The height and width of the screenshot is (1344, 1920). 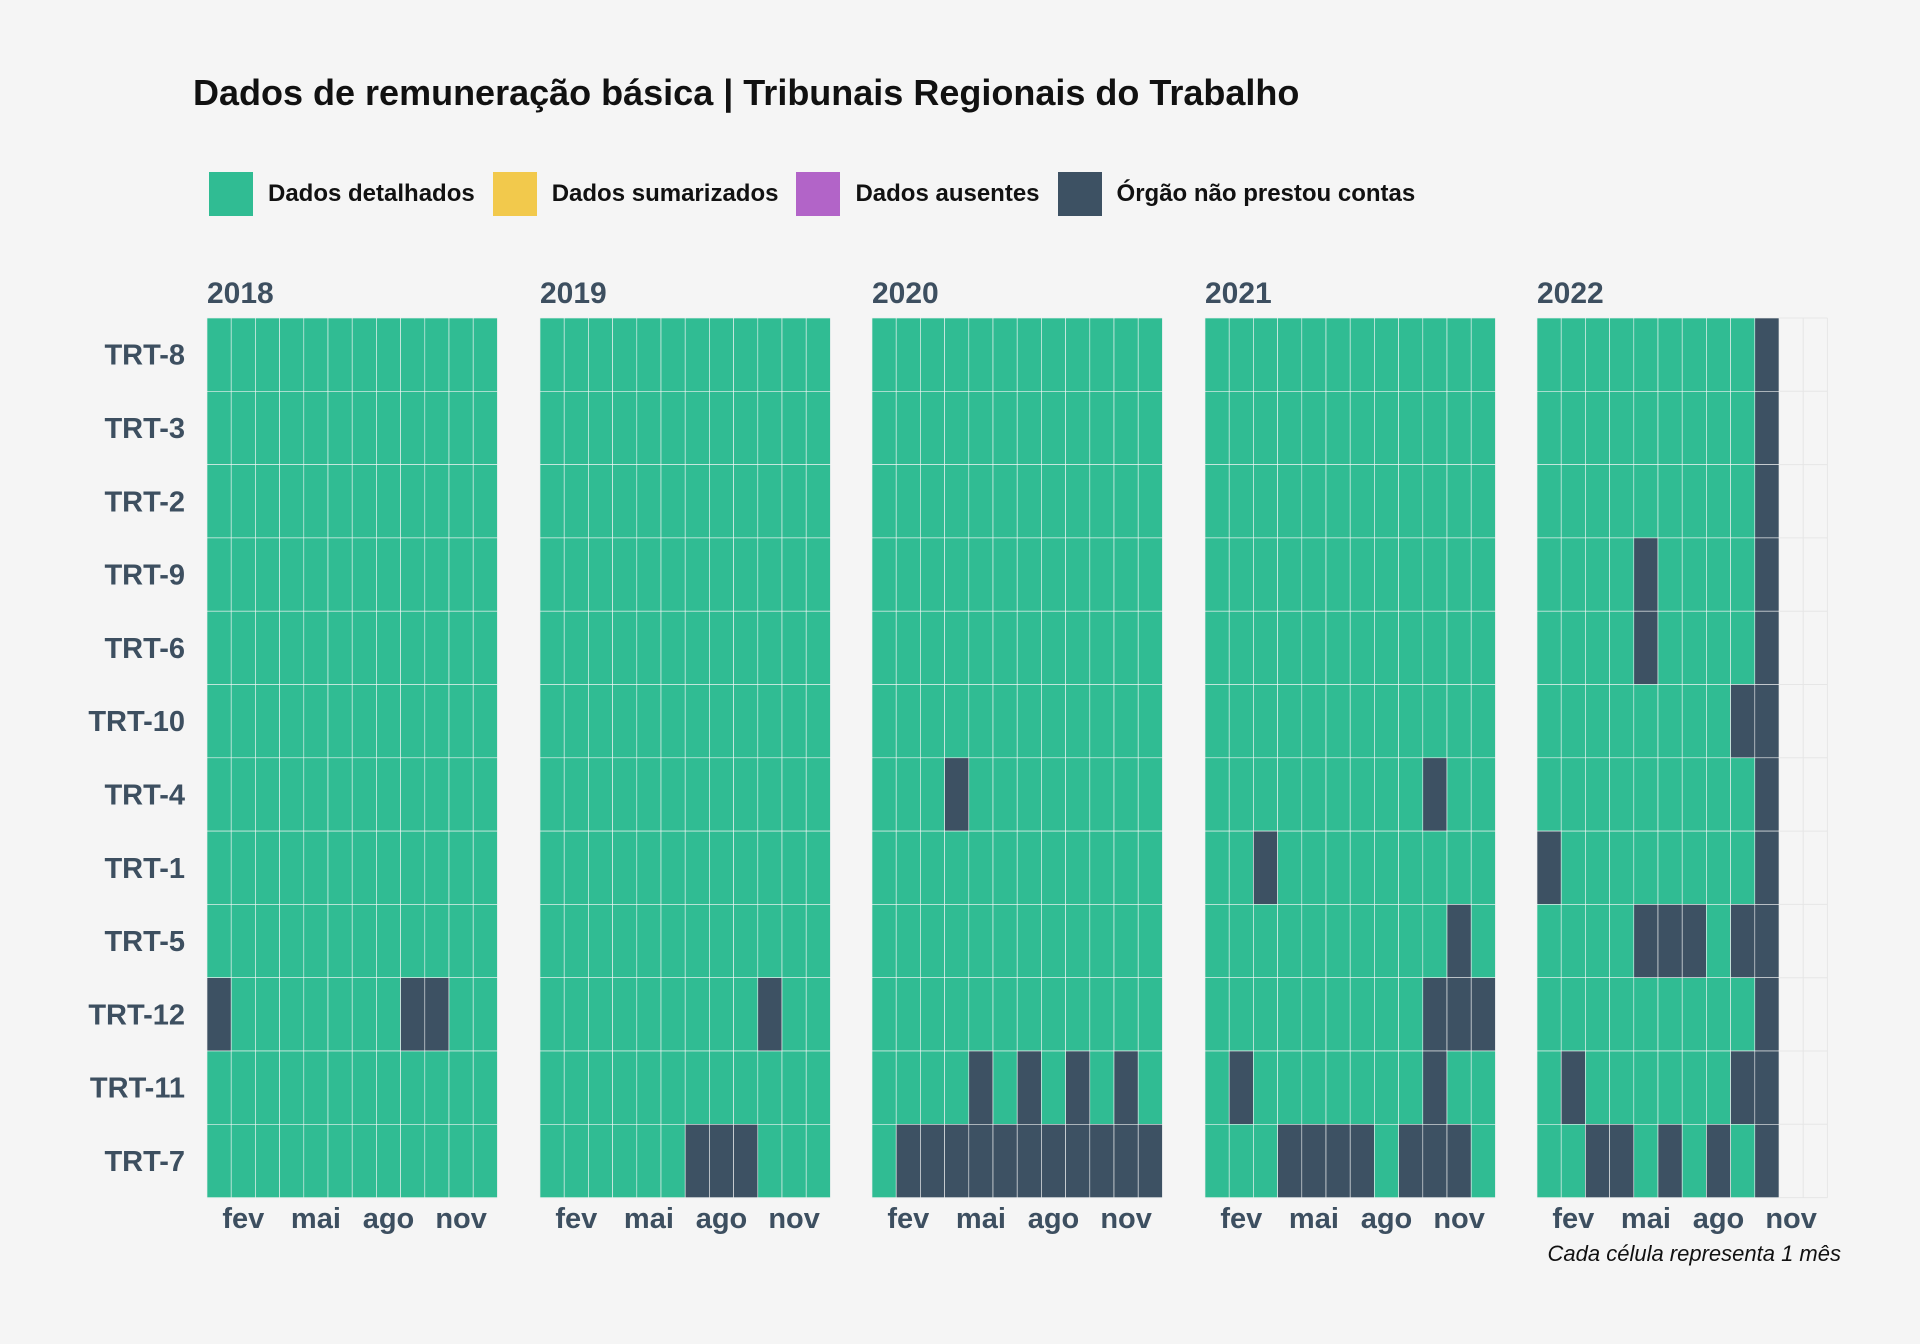 What do you see at coordinates (1570, 293) in the screenshot?
I see `year-label: 2022` at bounding box center [1570, 293].